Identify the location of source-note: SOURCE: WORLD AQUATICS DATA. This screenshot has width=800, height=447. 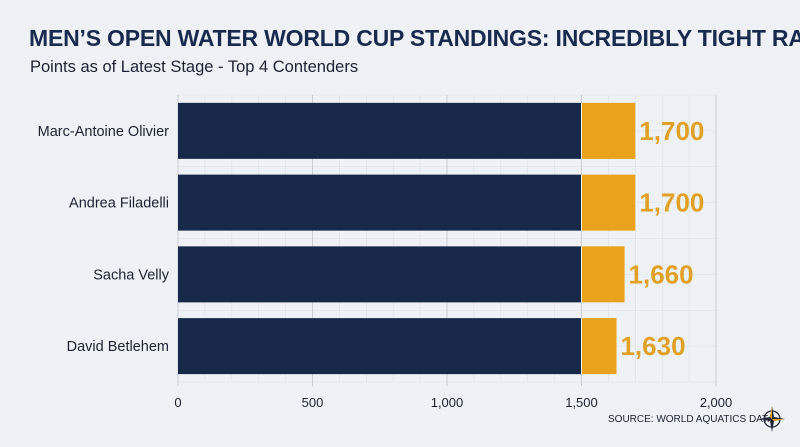
(691, 419).